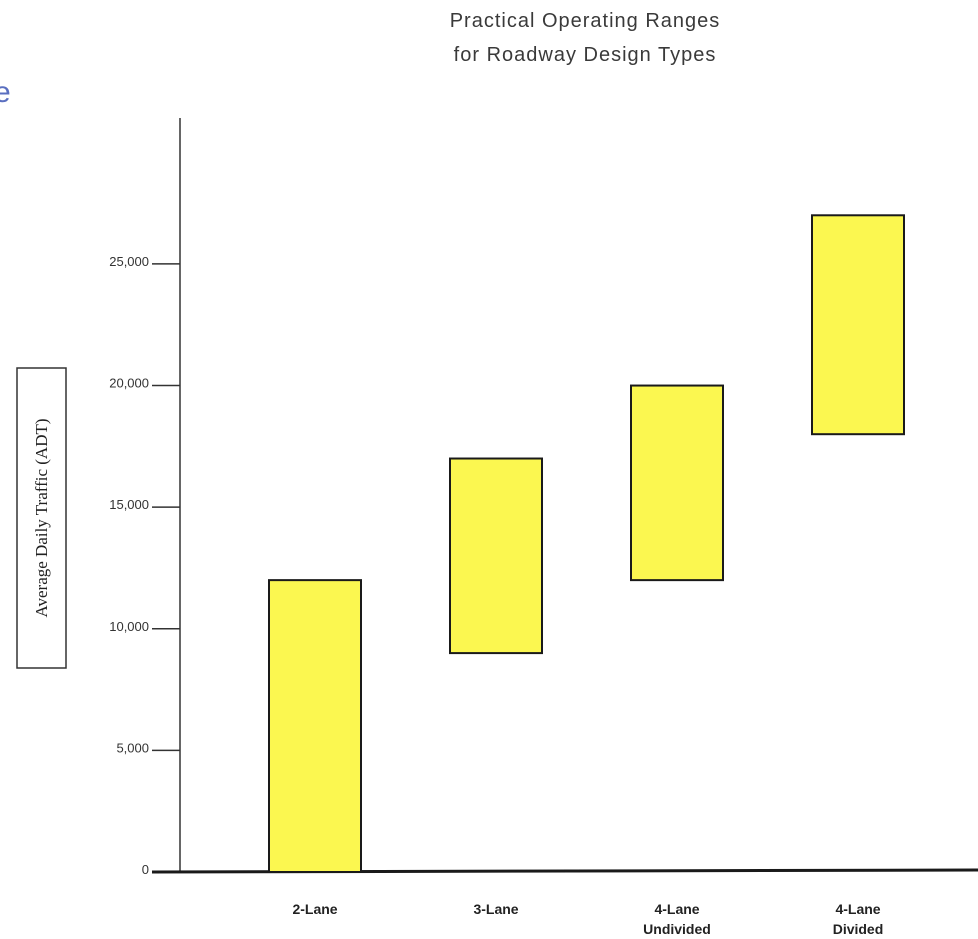 This screenshot has width=978, height=939. Describe the element at coordinates (129, 383) in the screenshot. I see `y-tick-label: 20,000` at that location.